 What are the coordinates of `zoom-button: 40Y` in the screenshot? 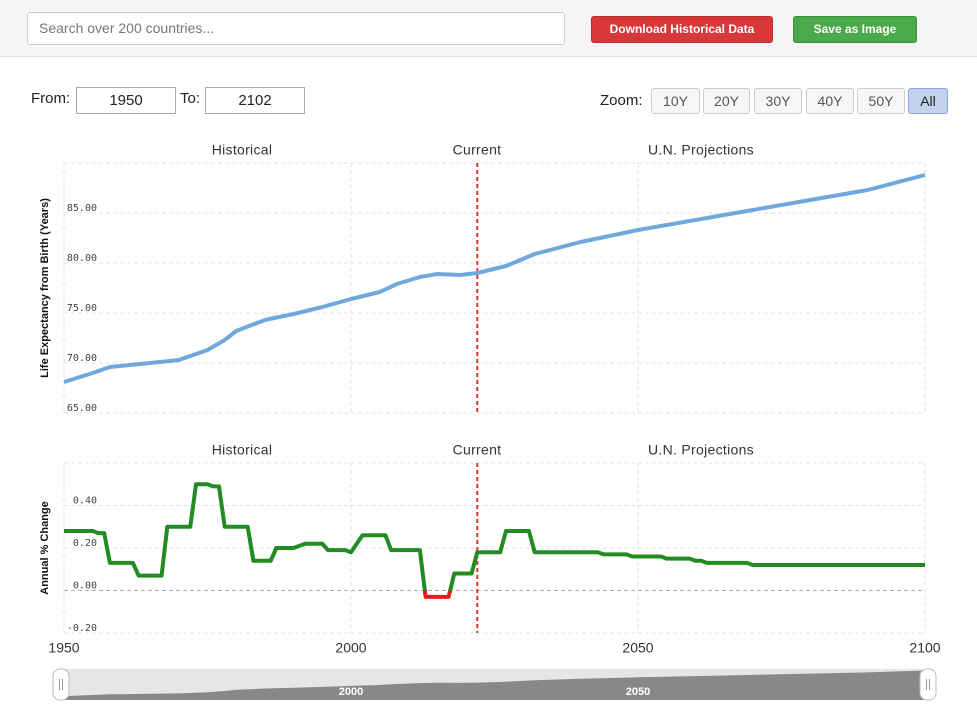 It's located at (830, 101).